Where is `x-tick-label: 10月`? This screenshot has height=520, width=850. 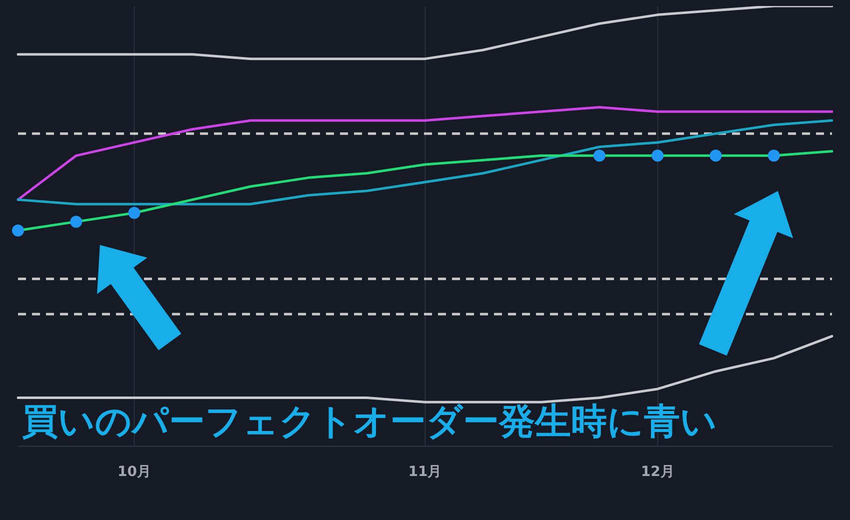 x-tick-label: 10月 is located at coordinates (135, 472).